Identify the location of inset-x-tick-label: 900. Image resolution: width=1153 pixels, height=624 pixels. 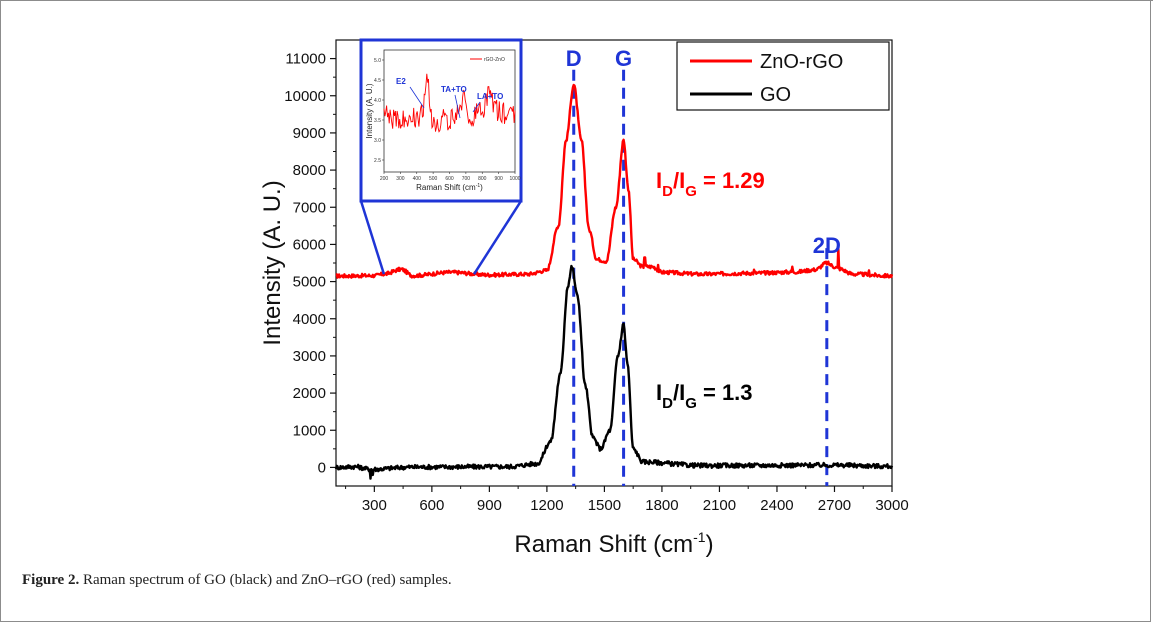
(498, 179).